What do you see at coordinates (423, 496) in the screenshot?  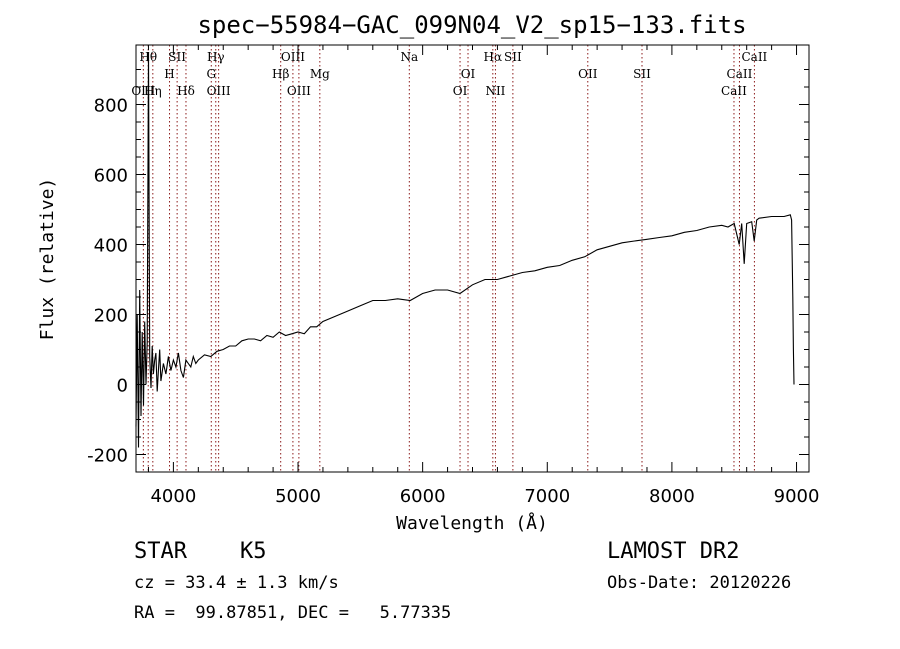 I see `x-tick-label-2: 6000` at bounding box center [423, 496].